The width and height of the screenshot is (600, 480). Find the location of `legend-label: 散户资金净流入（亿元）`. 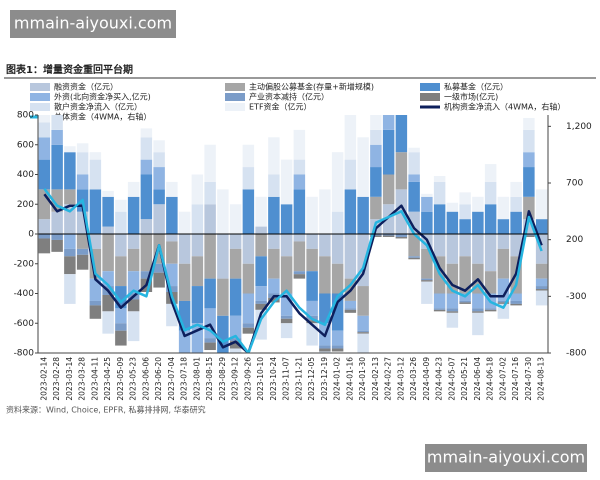

legend-label: 散户资金净流入（亿元） is located at coordinates (98, 107).